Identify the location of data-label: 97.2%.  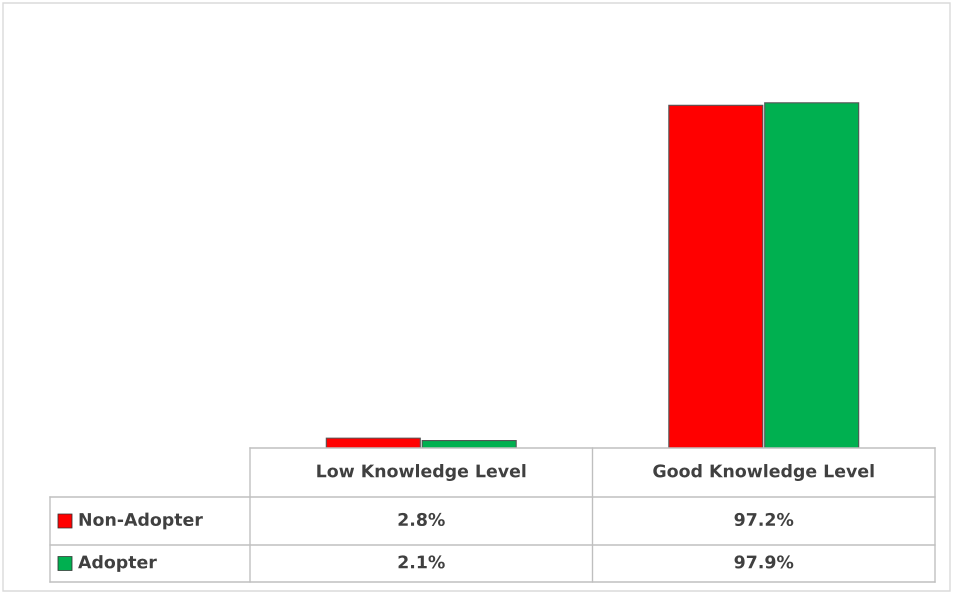
(764, 519).